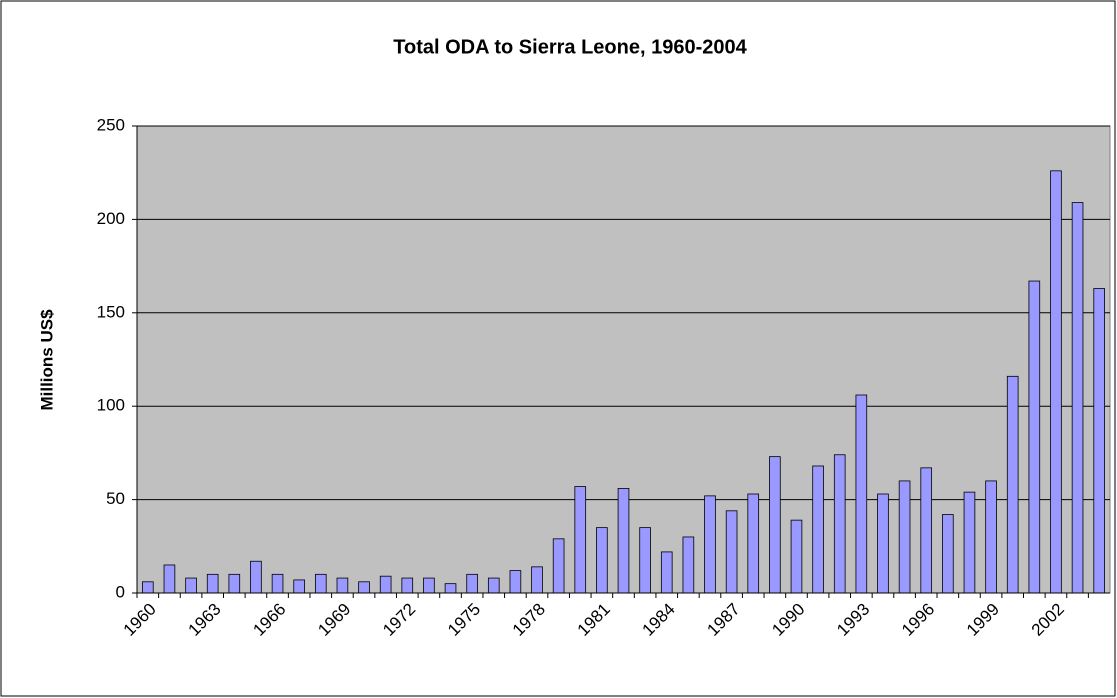 Image resolution: width=1117 pixels, height=698 pixels. Describe the element at coordinates (111, 311) in the screenshot. I see `y-tick-label: 150` at that location.